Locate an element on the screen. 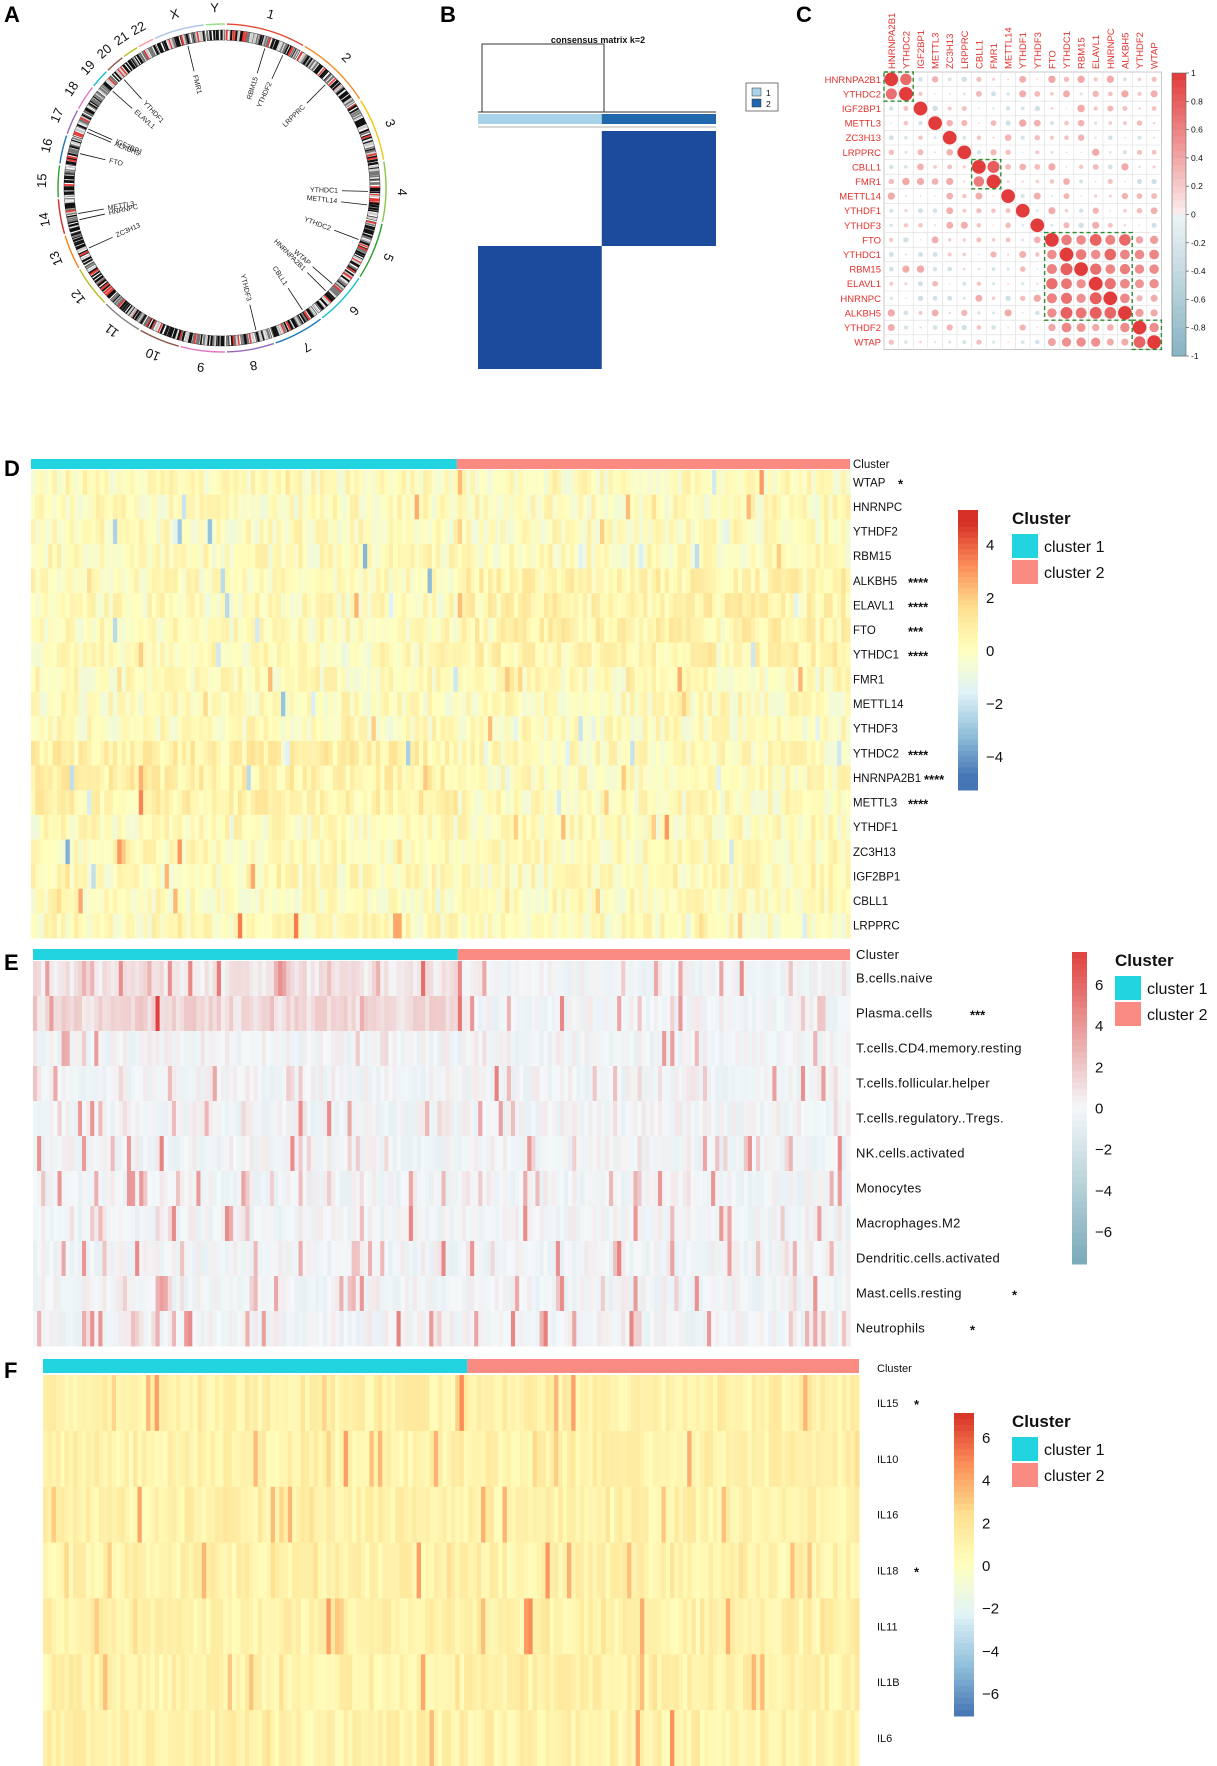 This screenshot has width=1217, height=1766. corr-colorbar-segment is located at coordinates (1179, 268).